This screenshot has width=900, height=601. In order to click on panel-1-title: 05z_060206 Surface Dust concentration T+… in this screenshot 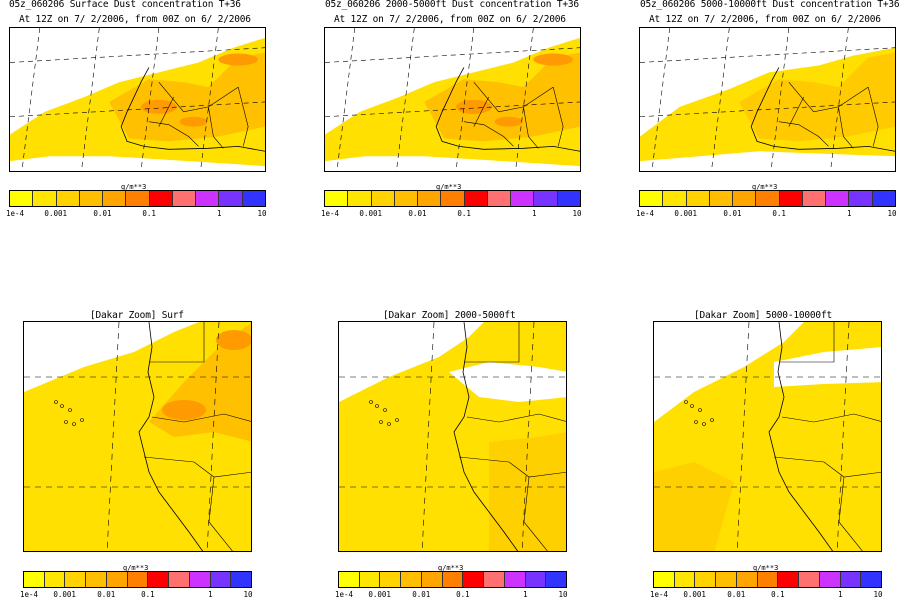, I will do `click(125, 5)`.